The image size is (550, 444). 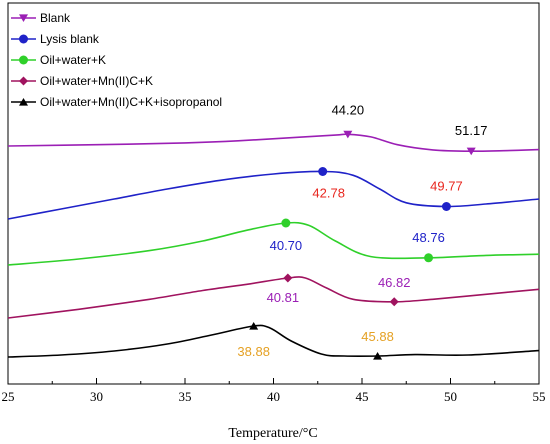 What do you see at coordinates (286, 245) in the screenshot?
I see `data-label: 40.70` at bounding box center [286, 245].